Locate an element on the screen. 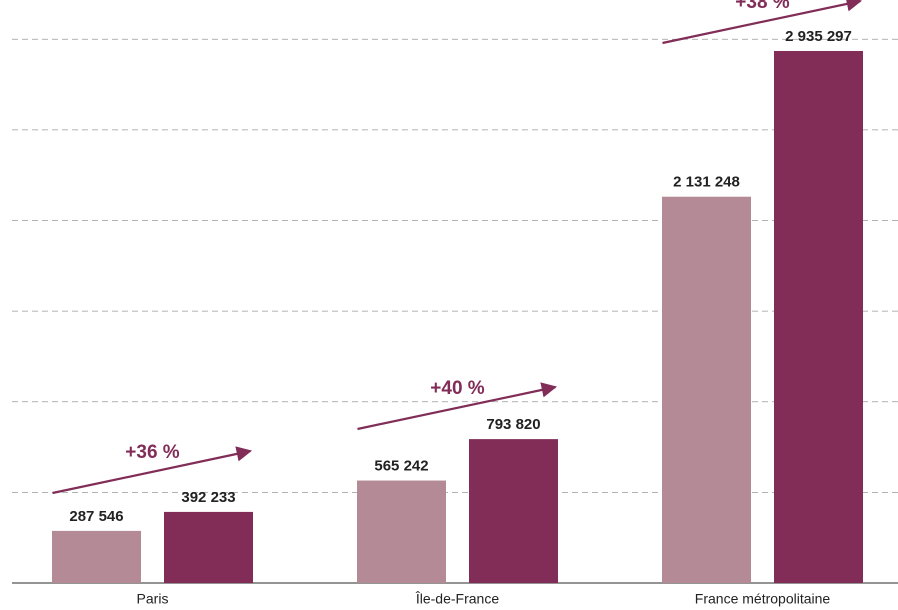 The image size is (898, 610). value-label: 287 546 is located at coordinates (96, 516).